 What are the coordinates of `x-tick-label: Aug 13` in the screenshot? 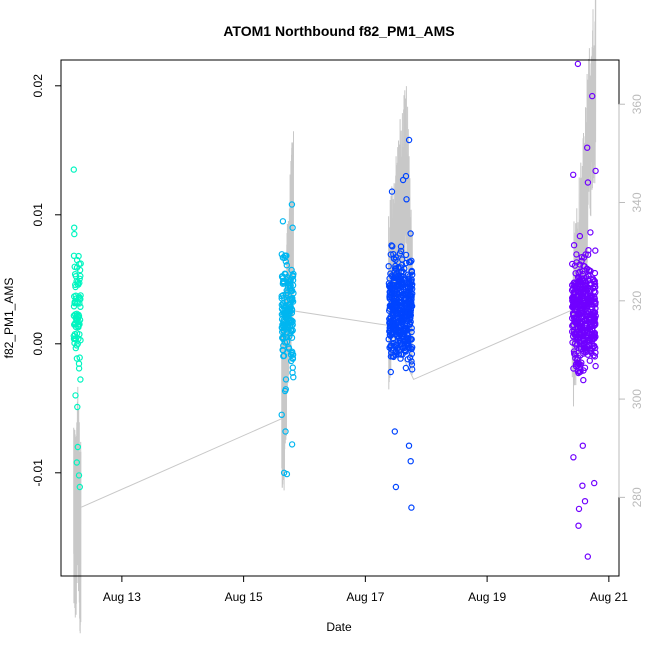 It's located at (122, 597).